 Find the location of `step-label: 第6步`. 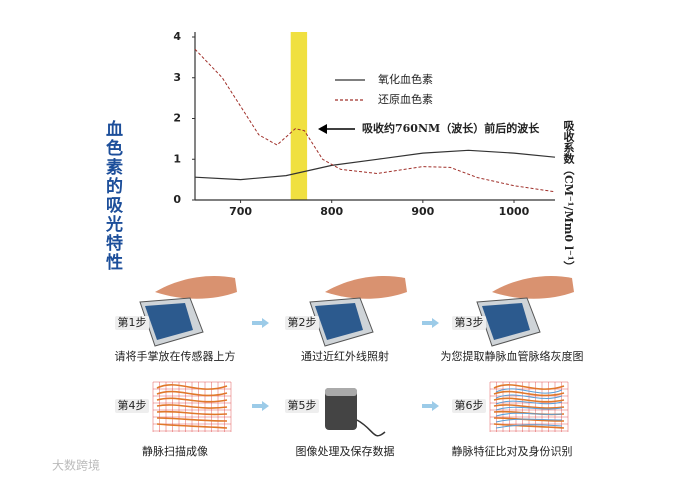

step-label: 第6步 is located at coordinates (469, 405).